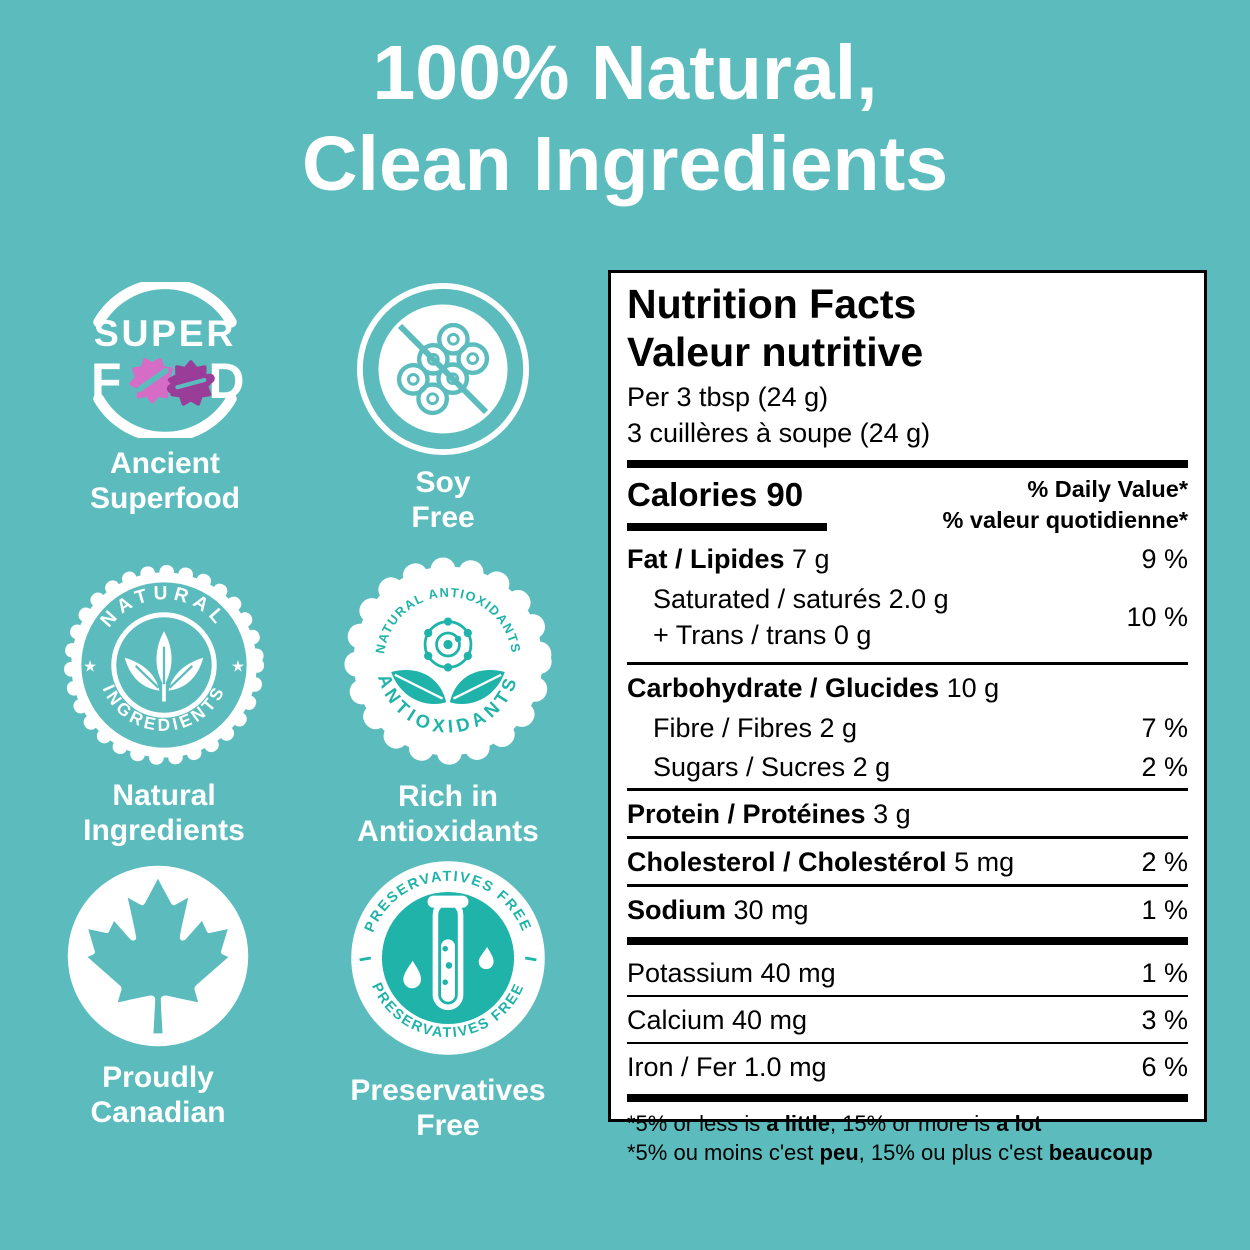 The width and height of the screenshot is (1250, 1250). Describe the element at coordinates (746, 813) in the screenshot. I see `nutrient-name: Protein / Protéines` at that location.